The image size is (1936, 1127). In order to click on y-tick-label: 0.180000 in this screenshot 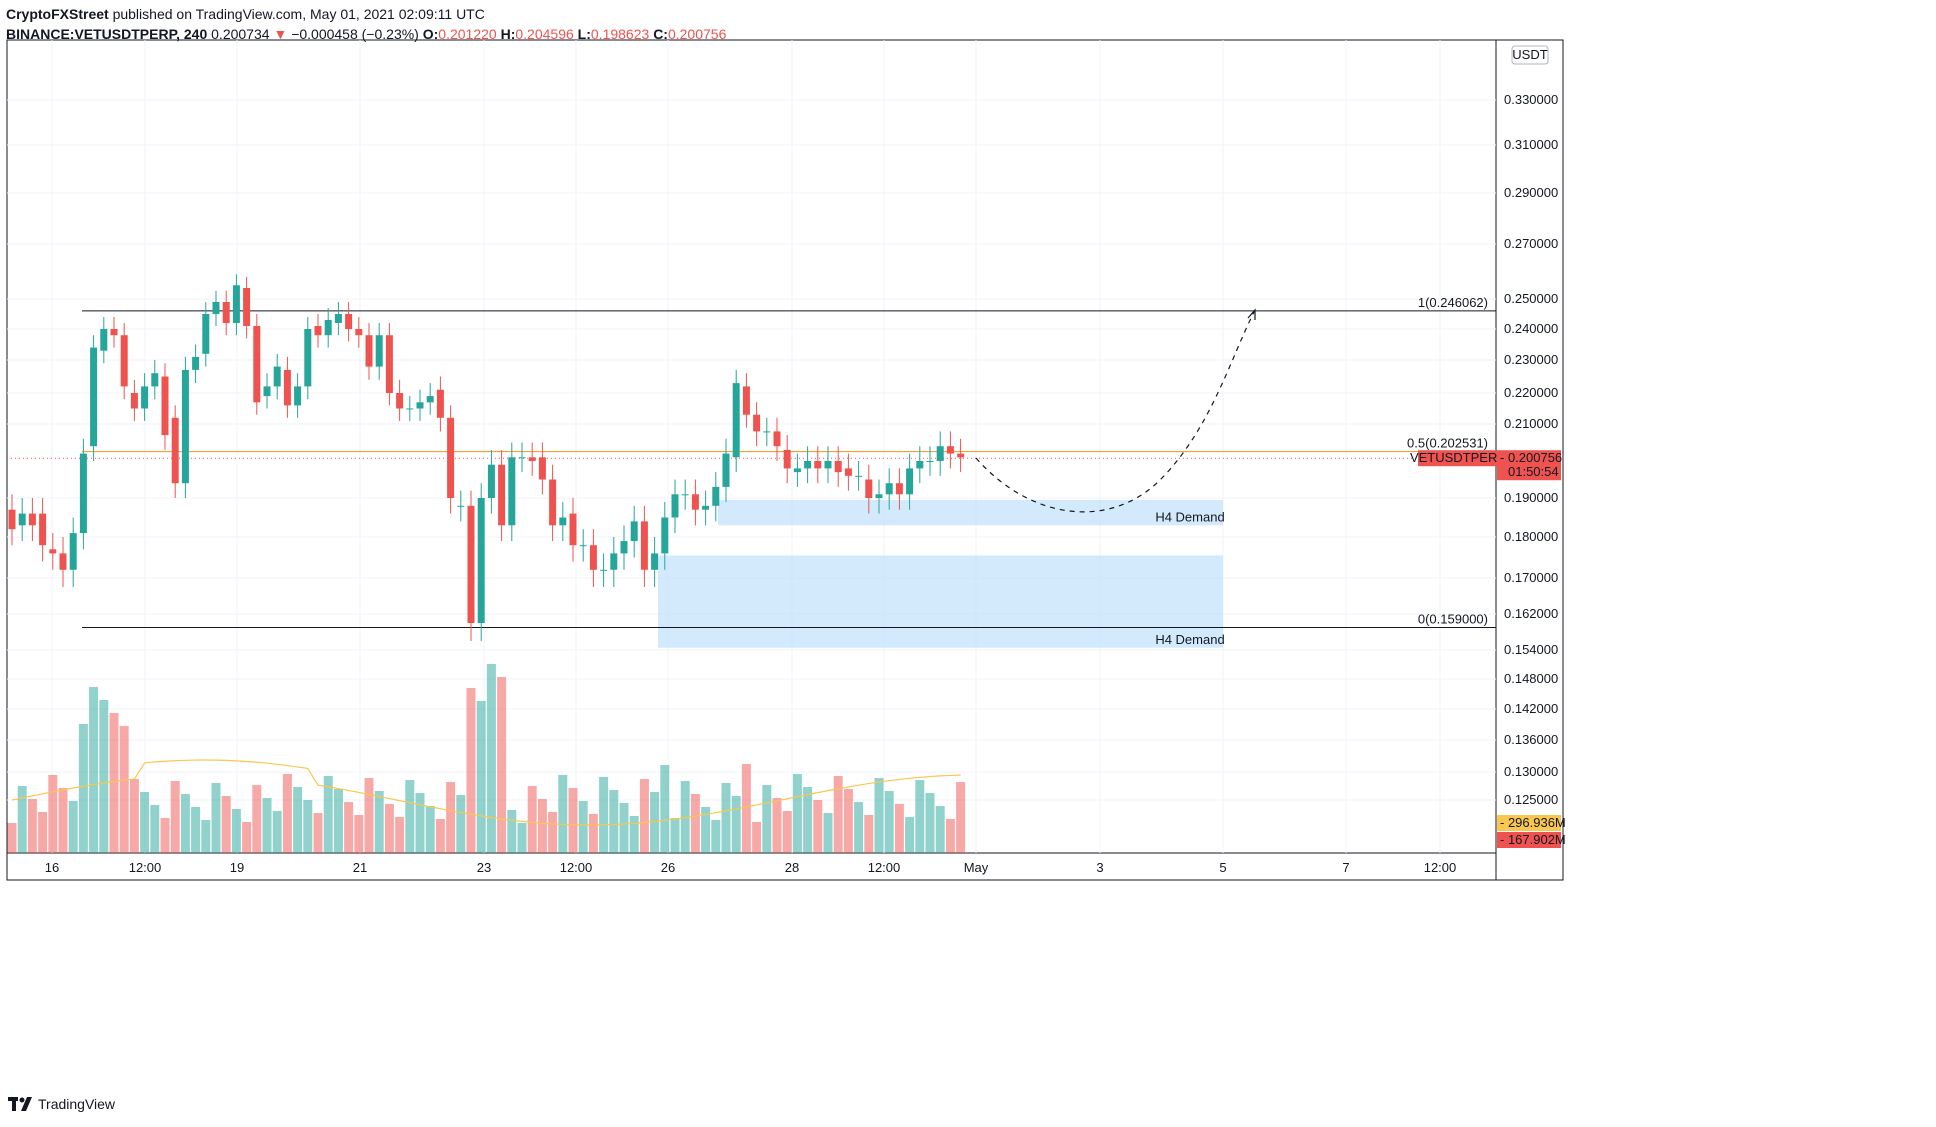, I will do `click(1531, 536)`.